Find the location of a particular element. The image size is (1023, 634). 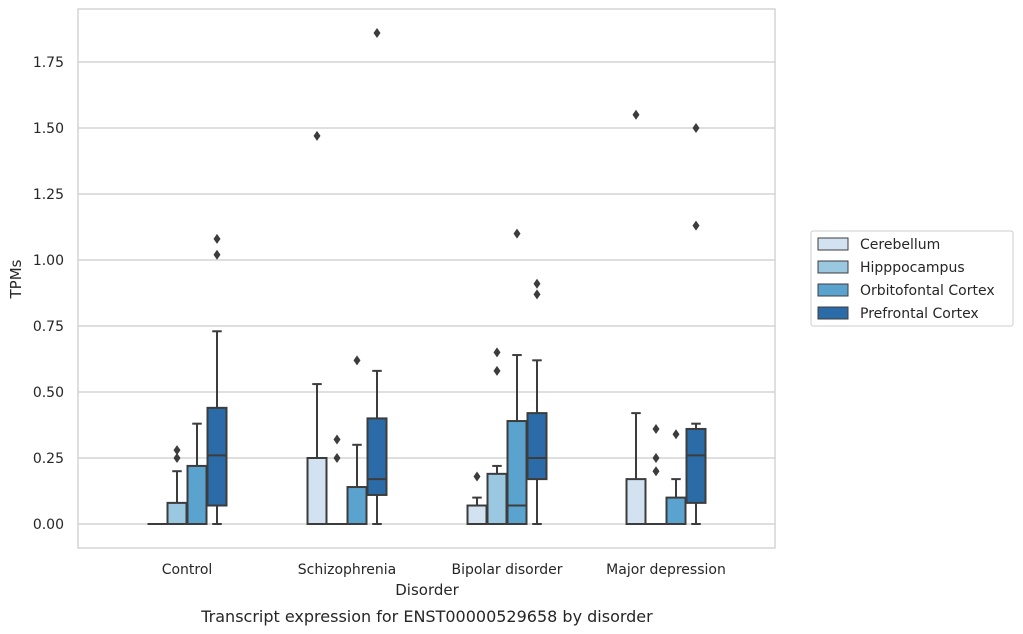

legend-label: Orbitofontal Cortex is located at coordinates (927, 291).